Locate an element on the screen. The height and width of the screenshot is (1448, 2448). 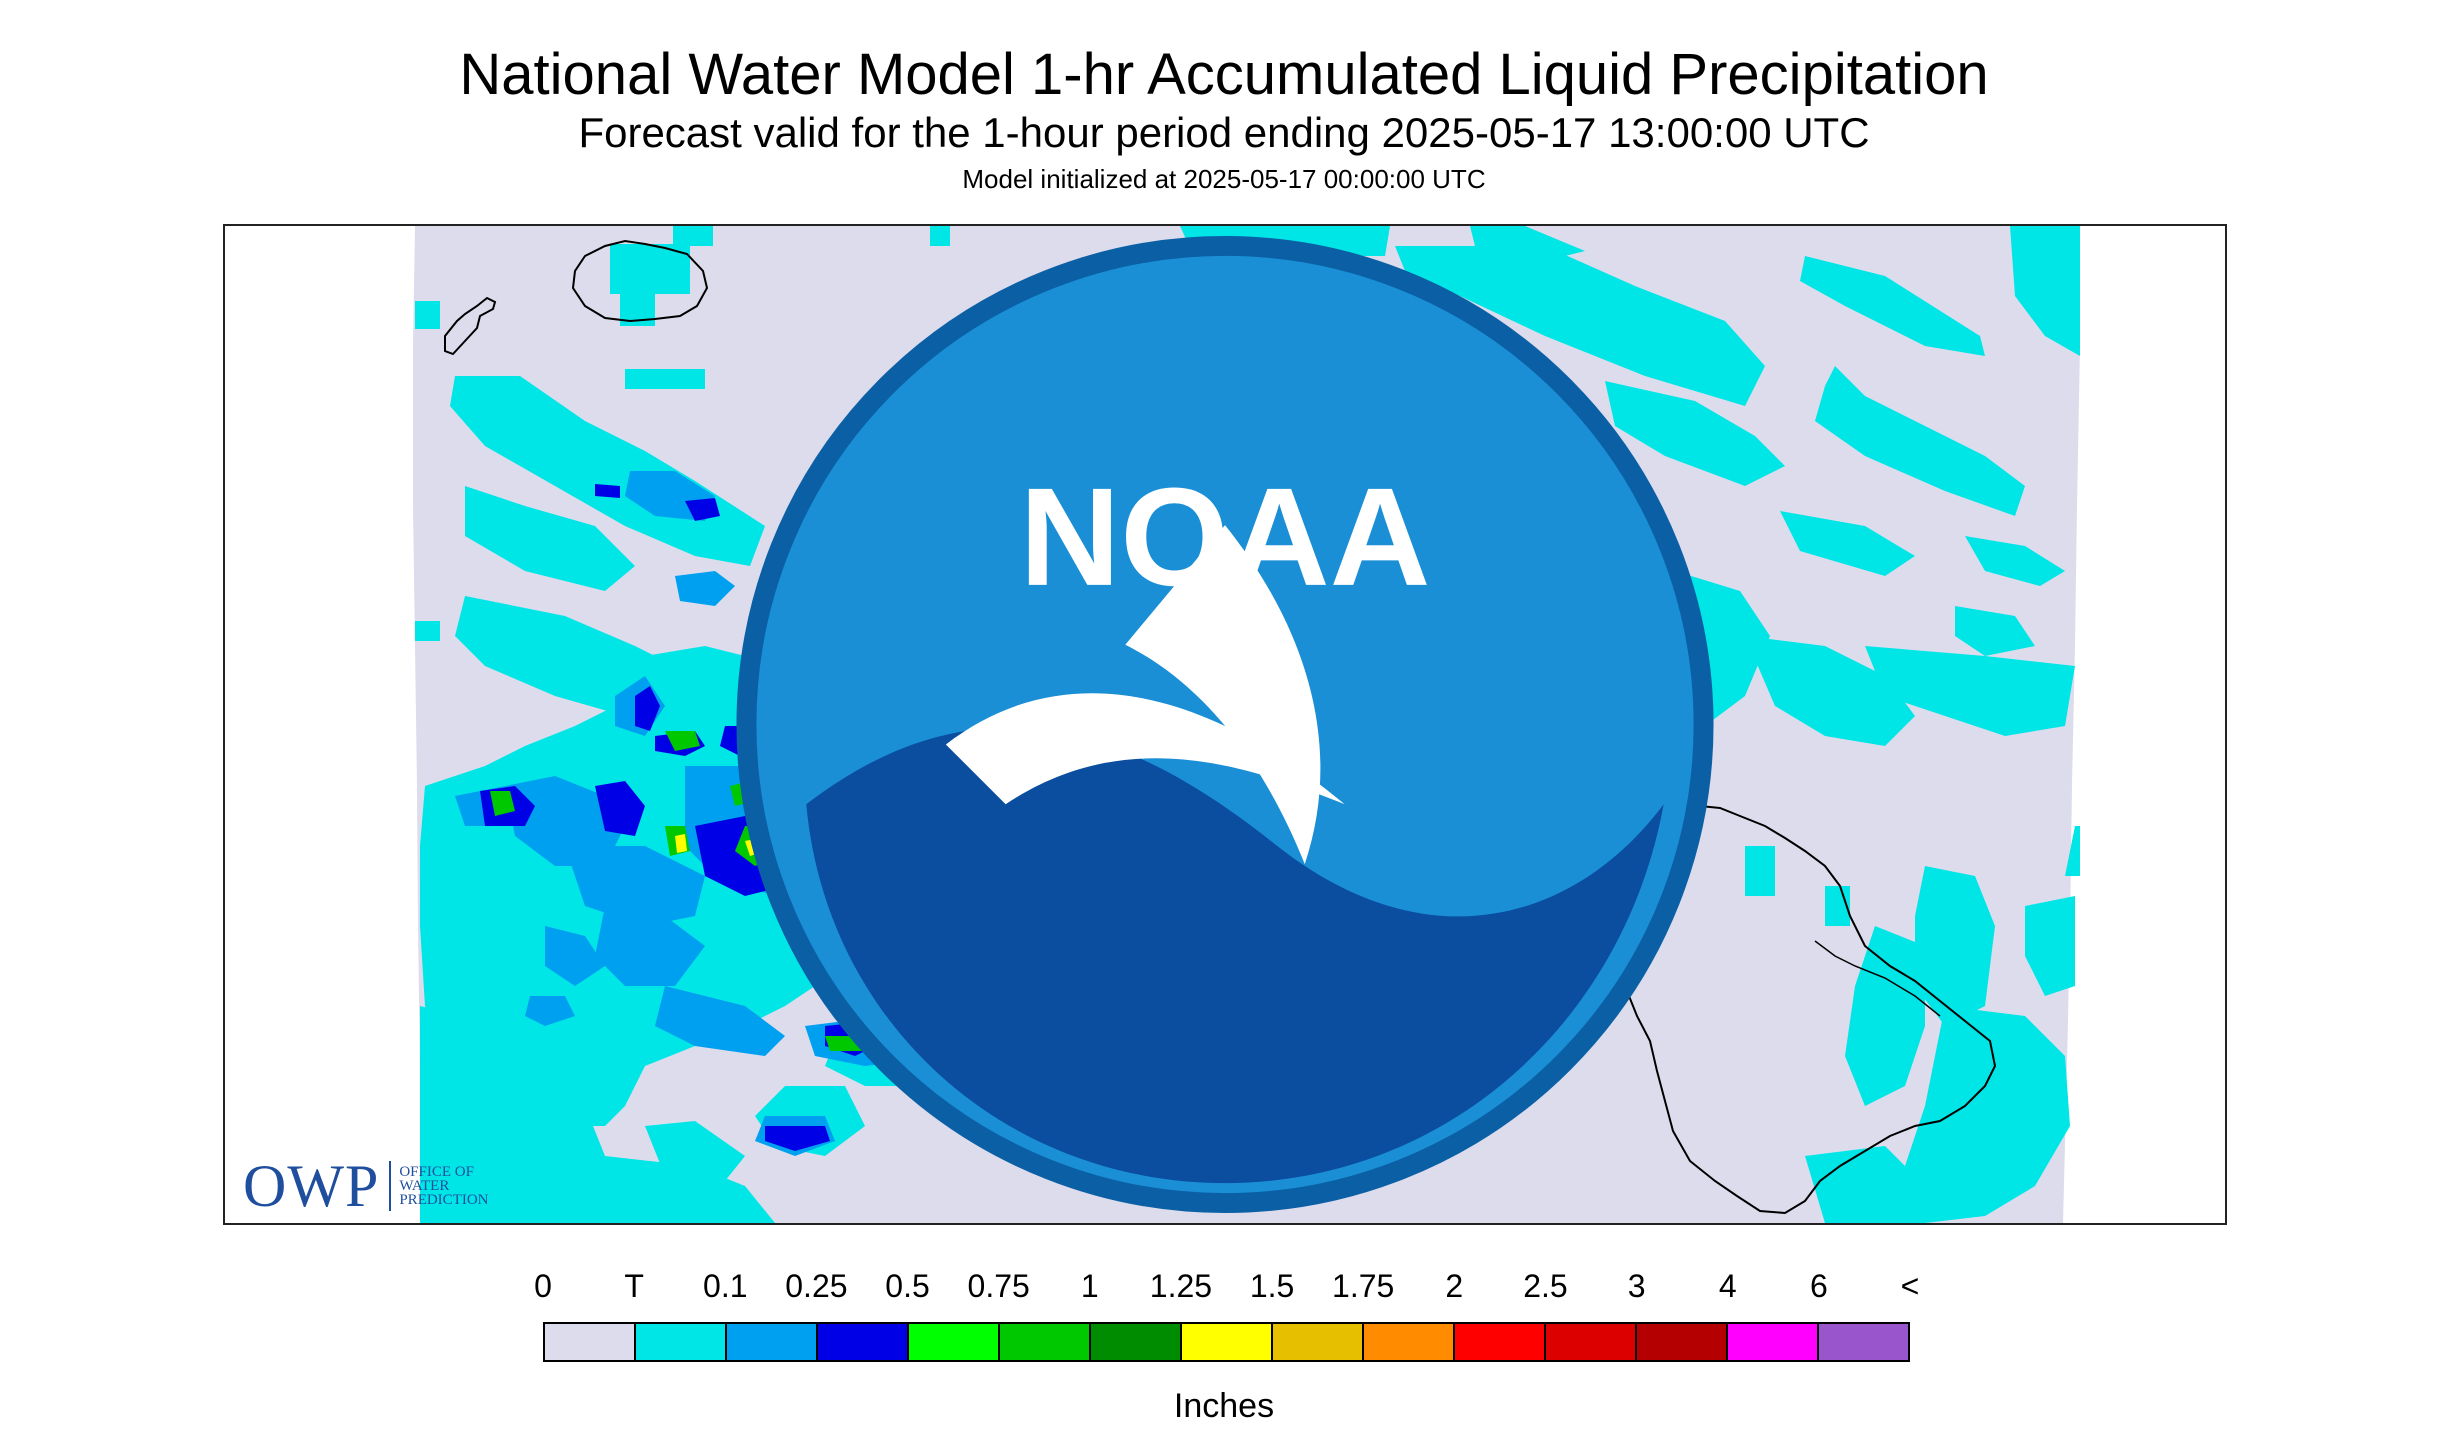
legend-tick-label: 2 is located at coordinates (1454, 1286).